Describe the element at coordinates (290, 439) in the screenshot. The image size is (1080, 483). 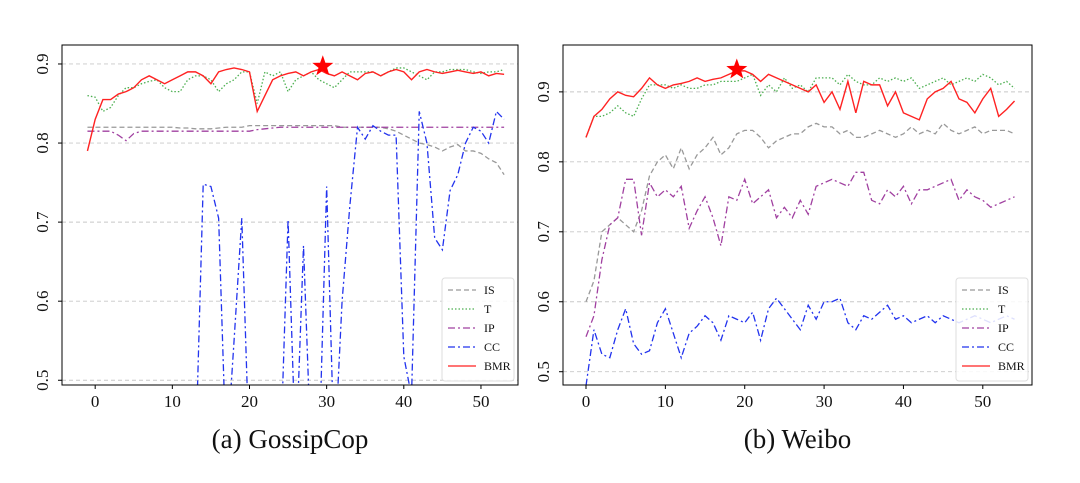
I see `chart-title: (a) GossipCop` at that location.